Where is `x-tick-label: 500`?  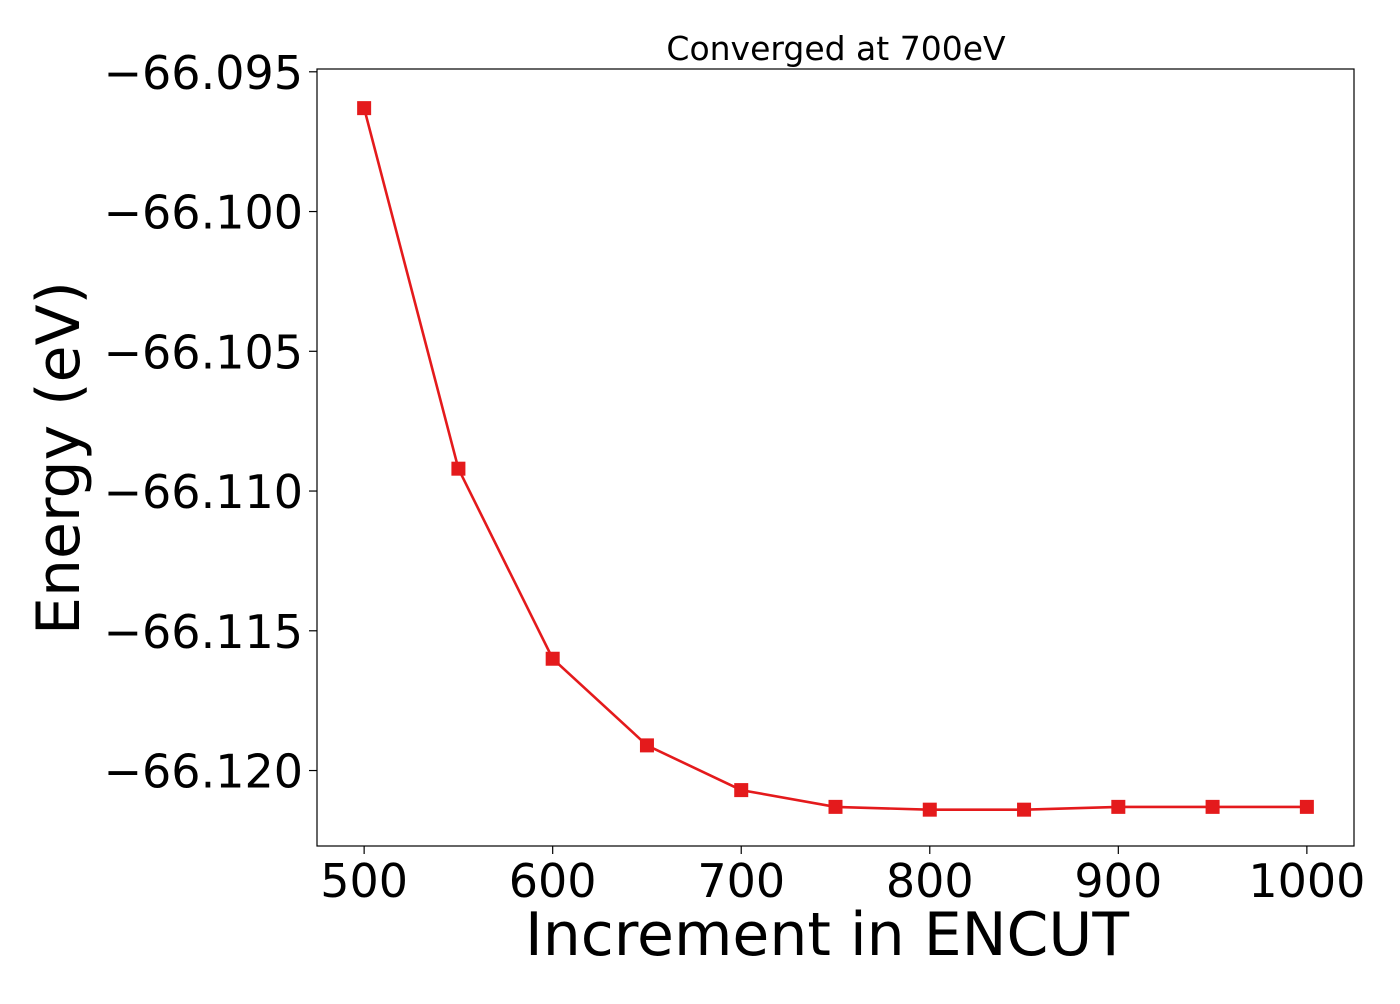
x-tick-label: 500 is located at coordinates (364, 881).